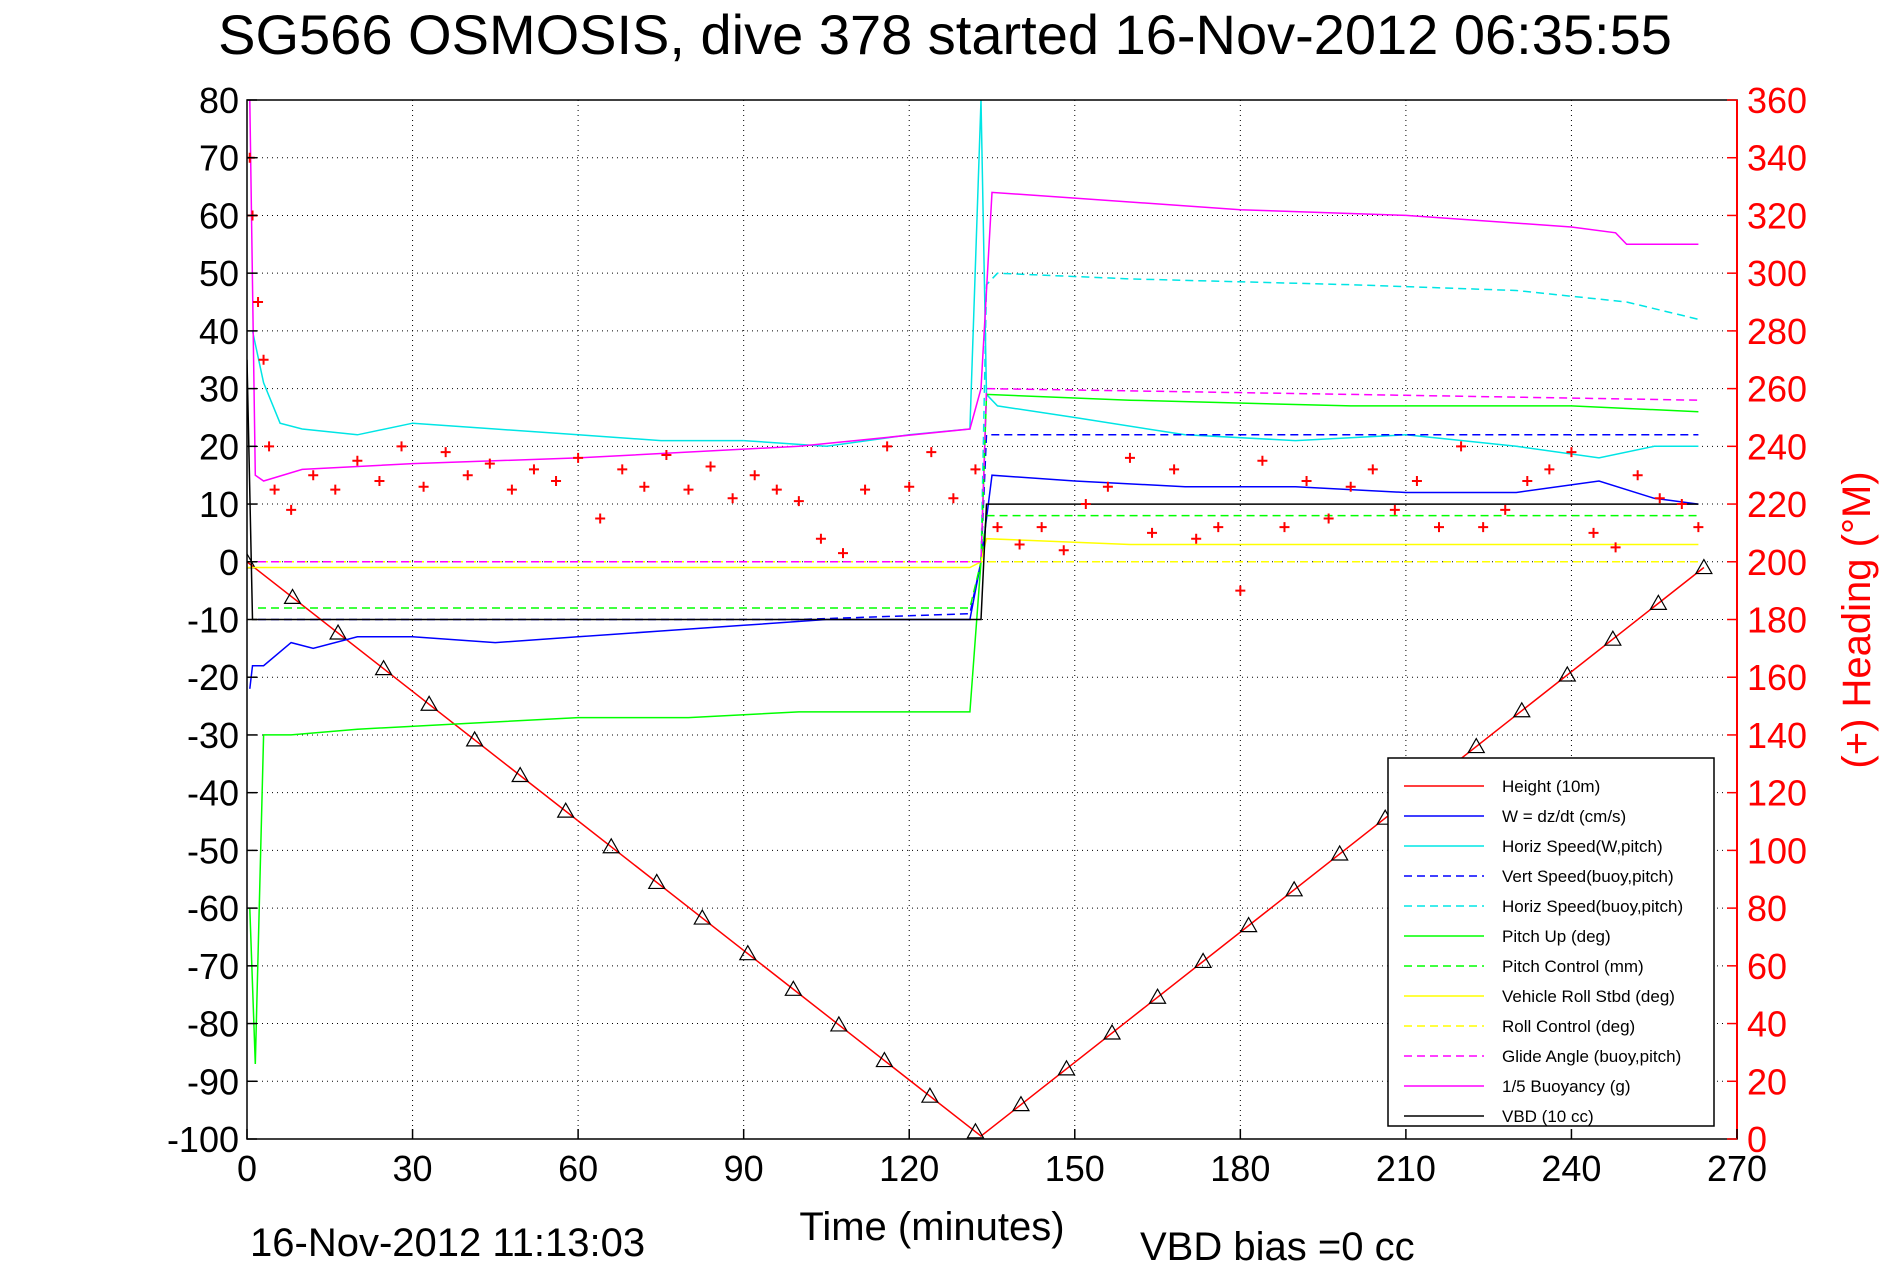  What do you see at coordinates (1767, 1081) in the screenshot?
I see `right-tick-label: 20` at bounding box center [1767, 1081].